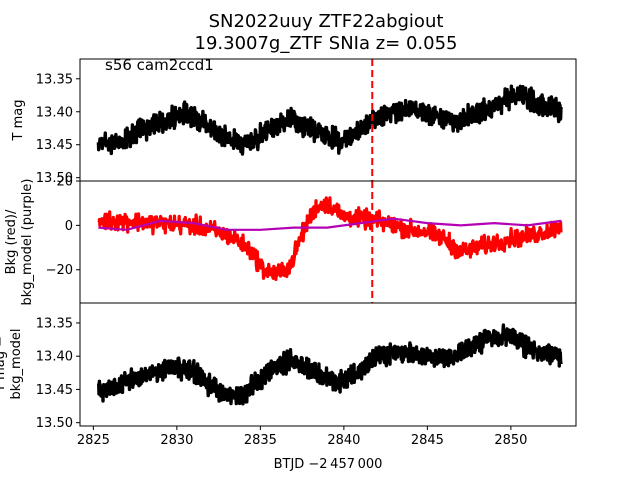 The height and width of the screenshot is (480, 640). What do you see at coordinates (302, 437) in the screenshot?
I see `bottom-x-ticks: 2825 2830 2835 2840 2845 2850` at bounding box center [302, 437].